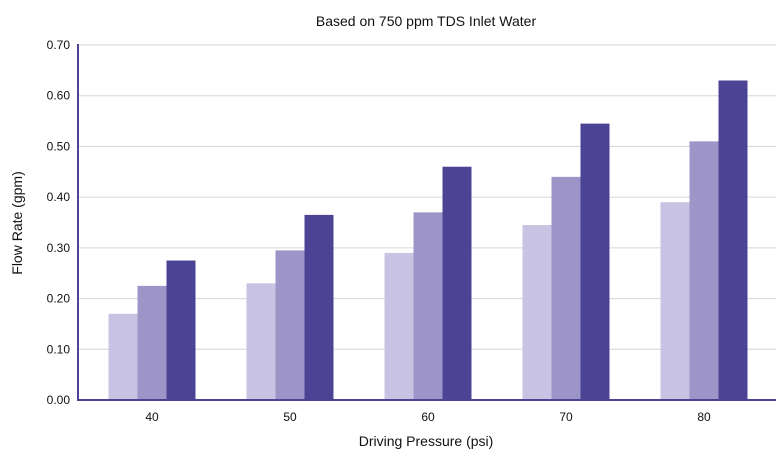  What do you see at coordinates (426, 441) in the screenshot?
I see `x-axis-label: Driving Pressure (psi)` at bounding box center [426, 441].